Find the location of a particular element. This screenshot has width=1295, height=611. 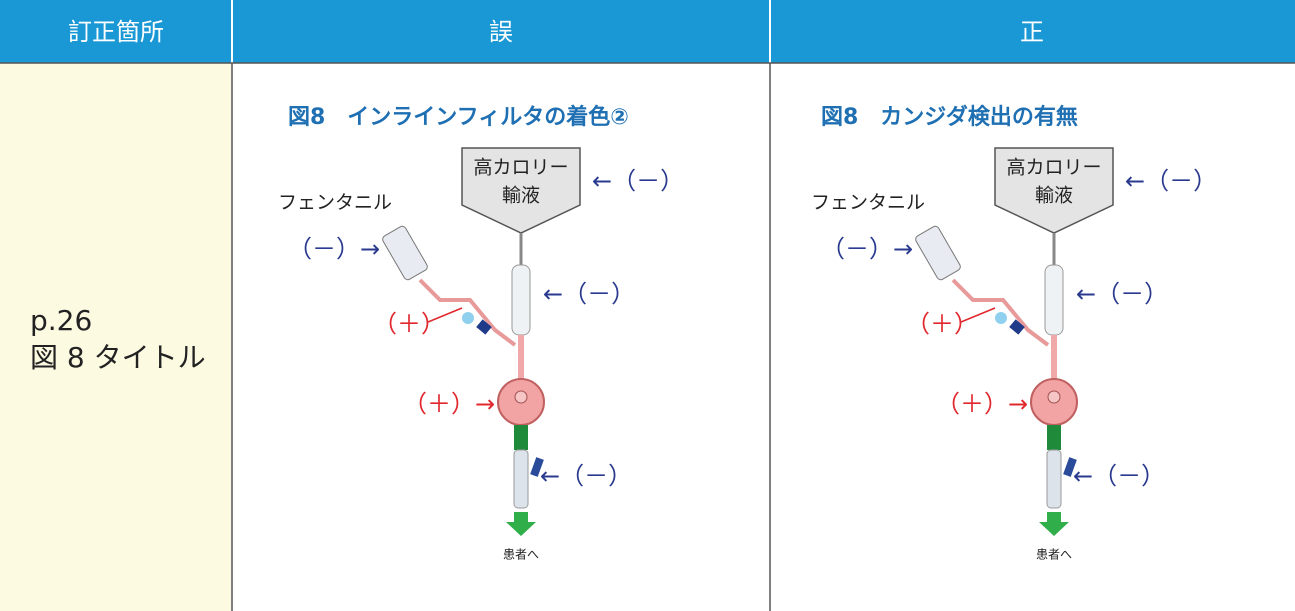

figure-title: 図8 インラインフィルタの着色② is located at coordinates (458, 117).